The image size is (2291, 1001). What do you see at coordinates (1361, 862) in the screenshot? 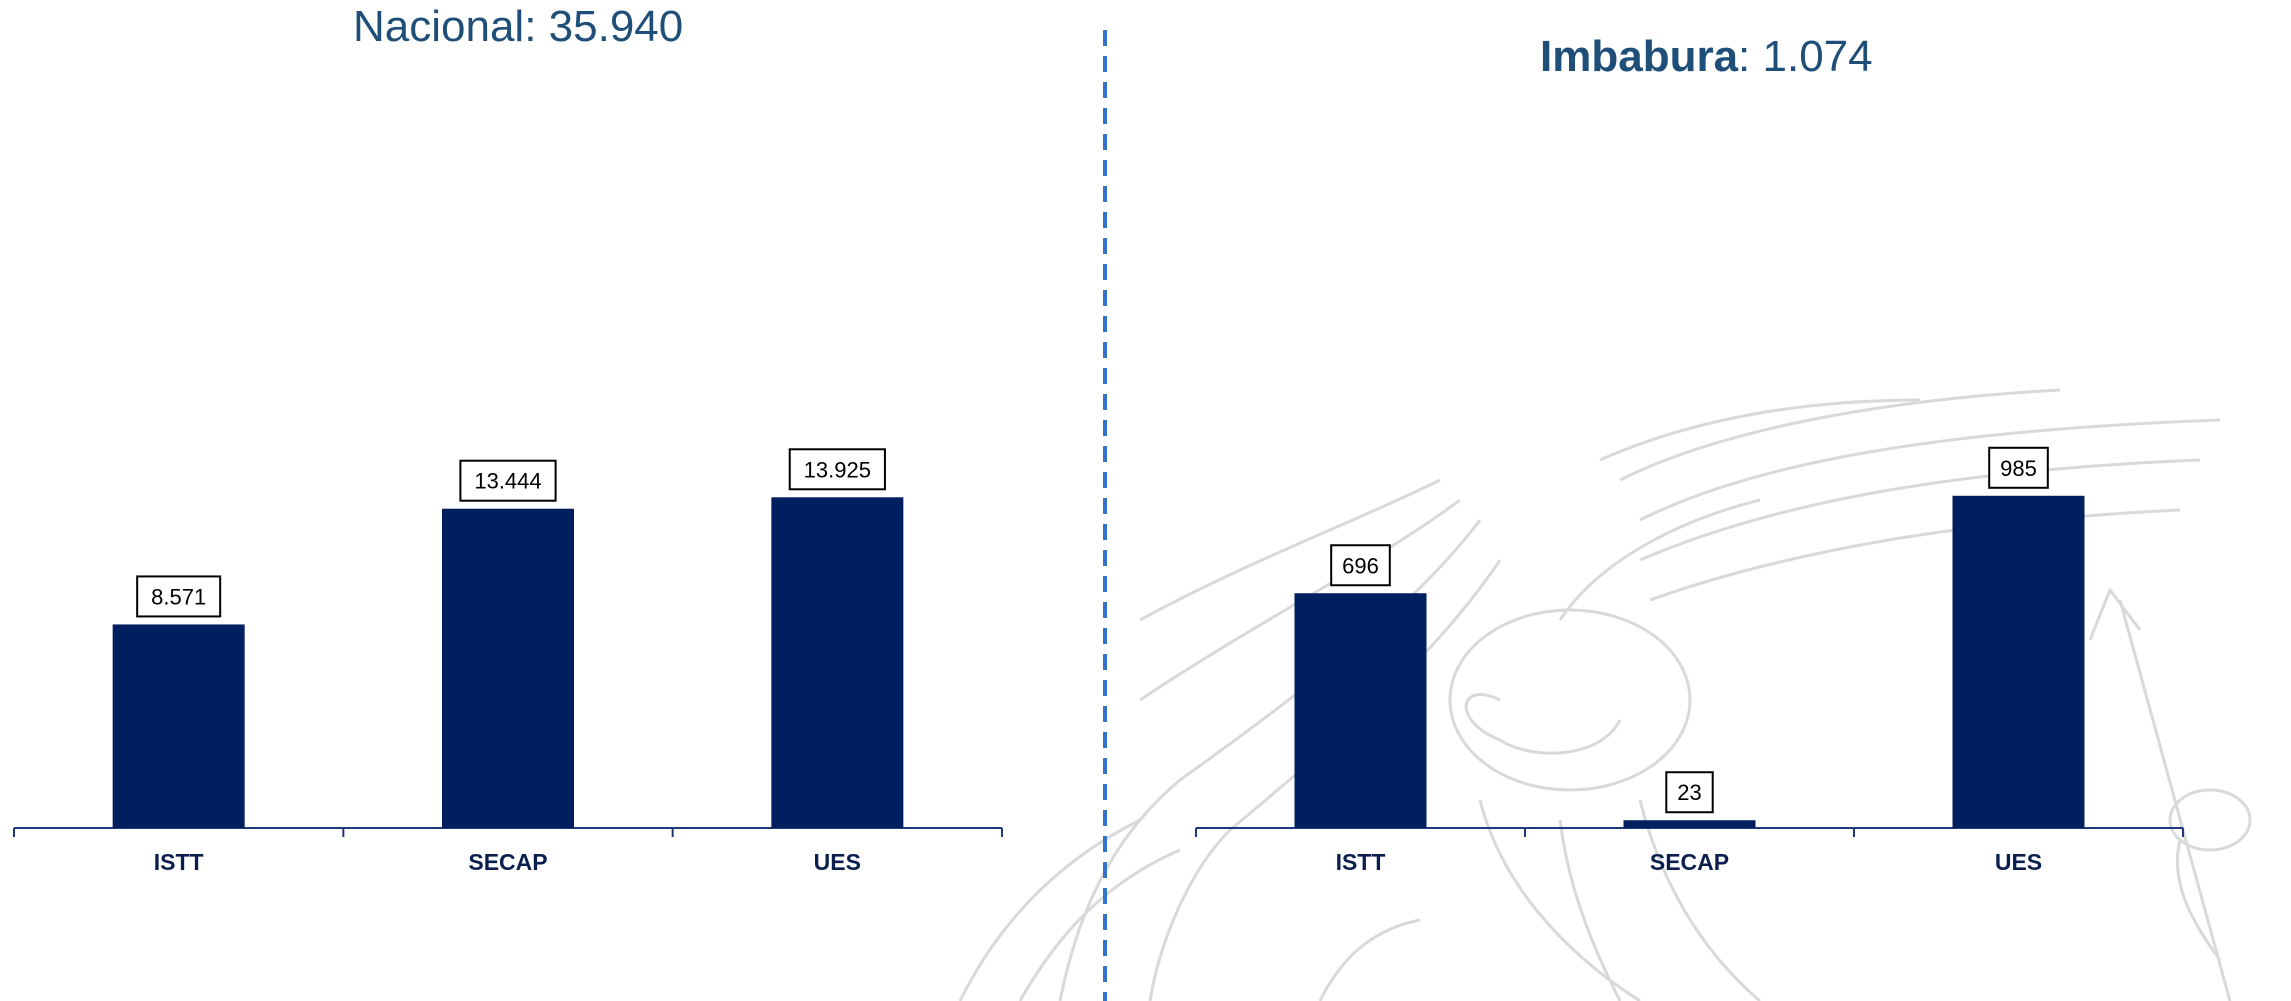
I see `imbabura-category-label-istt: ISTT` at bounding box center [1361, 862].